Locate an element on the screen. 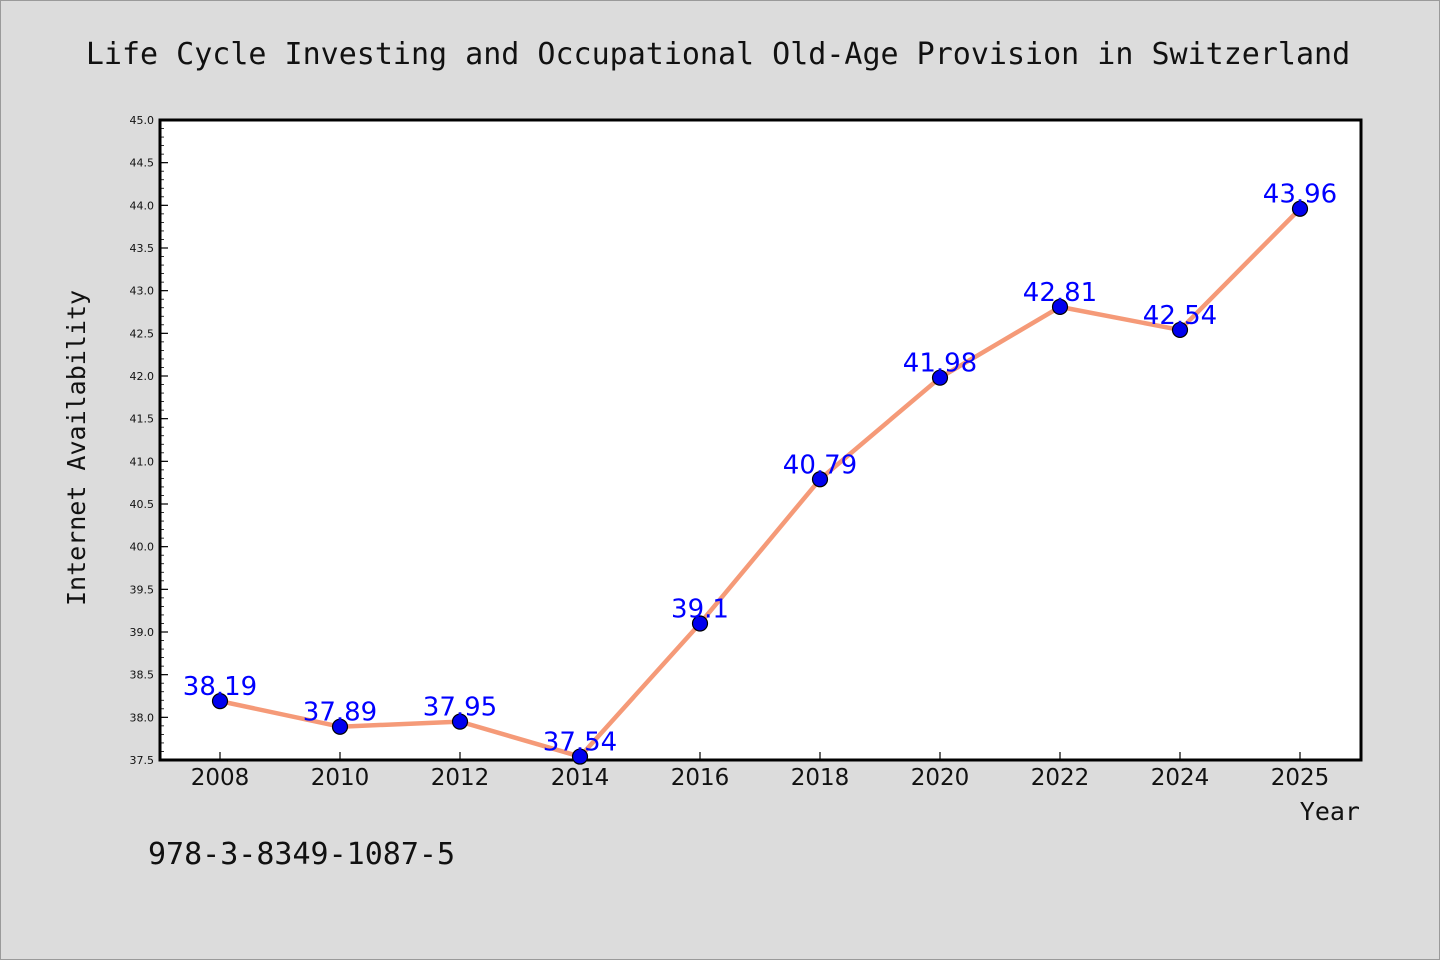 The height and width of the screenshot is (960, 1440). y-tick-label: 38.5 is located at coordinates (142, 675).